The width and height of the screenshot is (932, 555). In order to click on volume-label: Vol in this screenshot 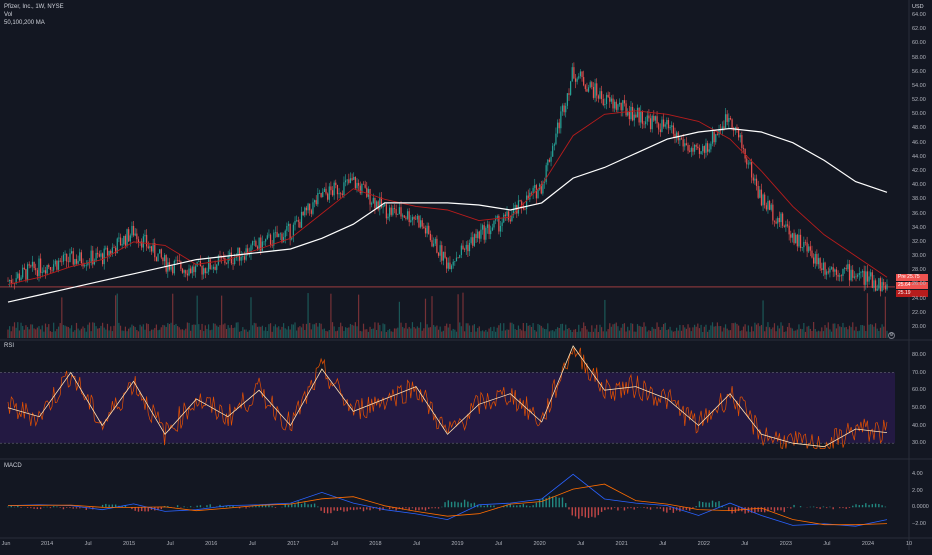, I will do `click(34, 15)`.